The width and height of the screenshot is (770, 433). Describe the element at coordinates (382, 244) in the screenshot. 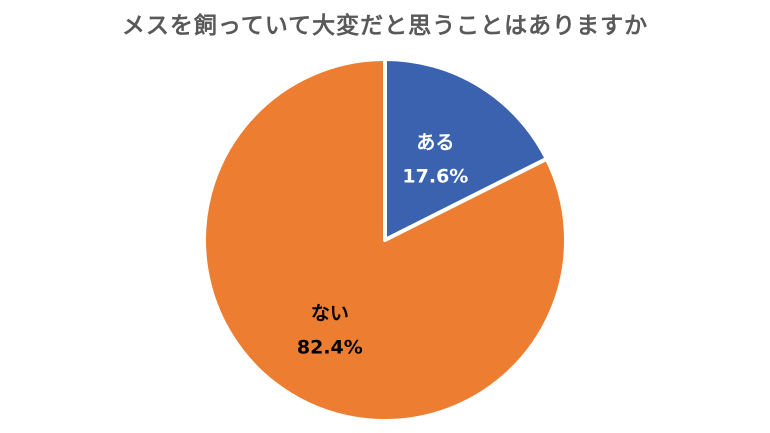

I see `pie-labels: ある 17.6% ない 82.4%` at that location.